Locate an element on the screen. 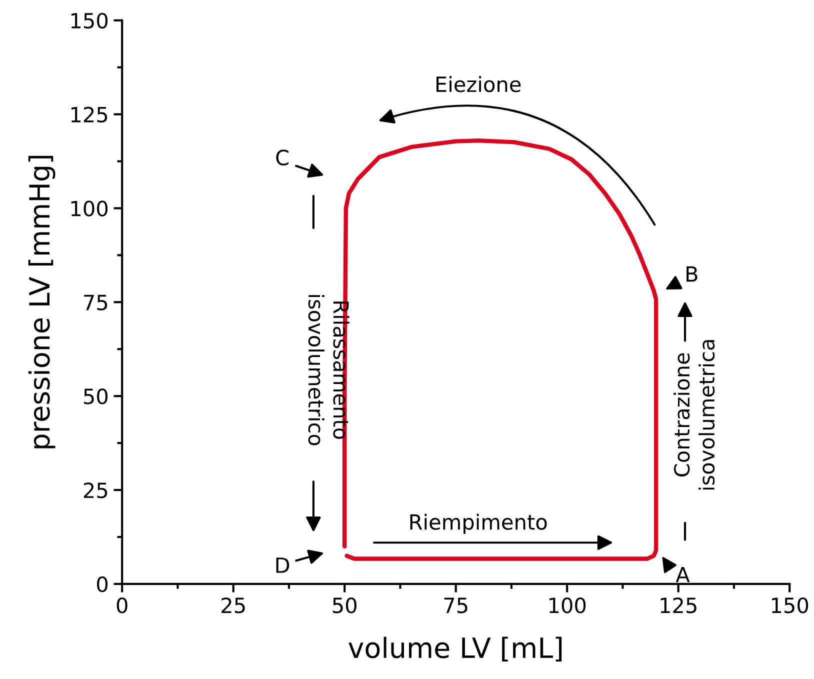  annotation: B is located at coordinates (692, 274).